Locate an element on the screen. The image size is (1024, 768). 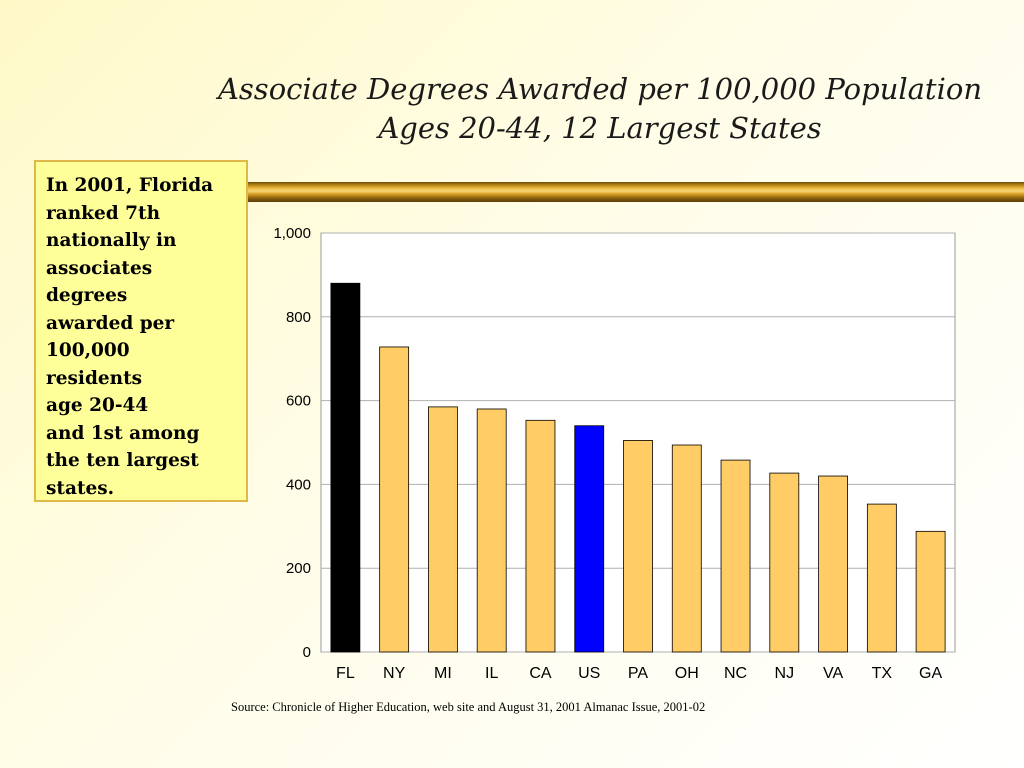
x-tick-label-ny: NY is located at coordinates (394, 673).